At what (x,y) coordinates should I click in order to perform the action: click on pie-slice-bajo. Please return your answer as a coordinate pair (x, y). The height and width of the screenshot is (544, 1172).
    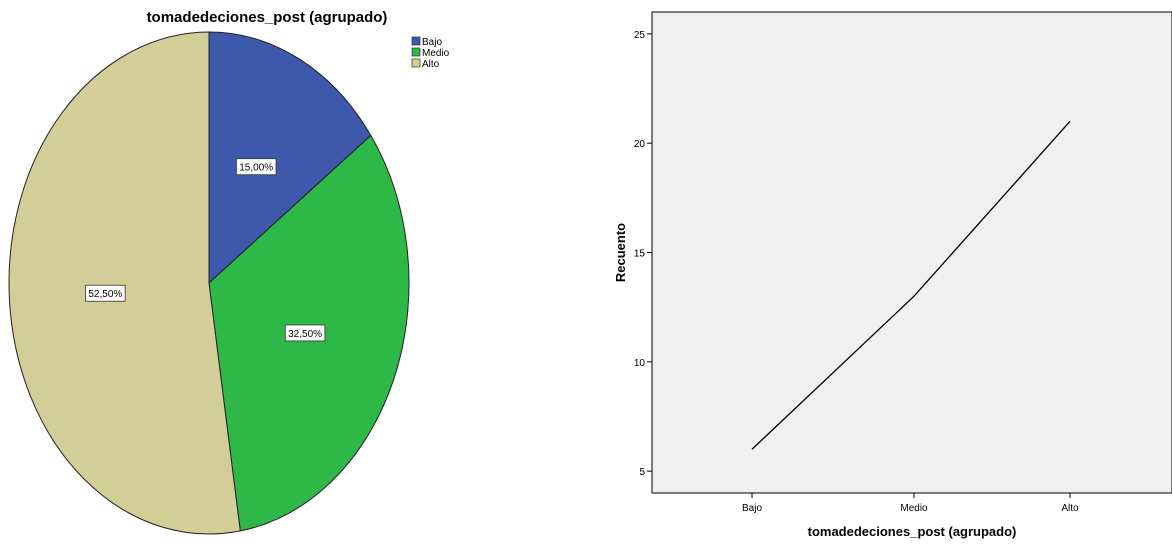
    Looking at the image, I should click on (290, 158).